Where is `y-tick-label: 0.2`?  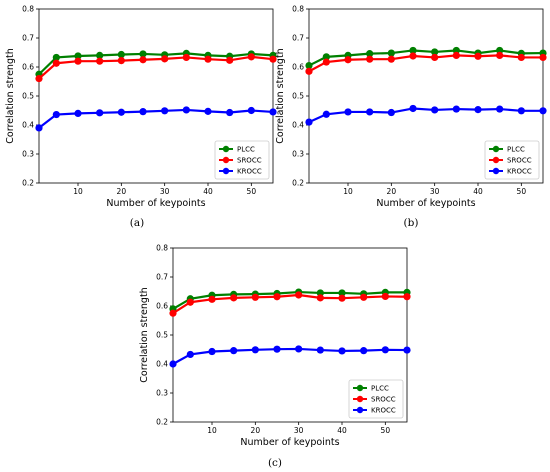
y-tick-label: 0.2 is located at coordinates (162, 422).